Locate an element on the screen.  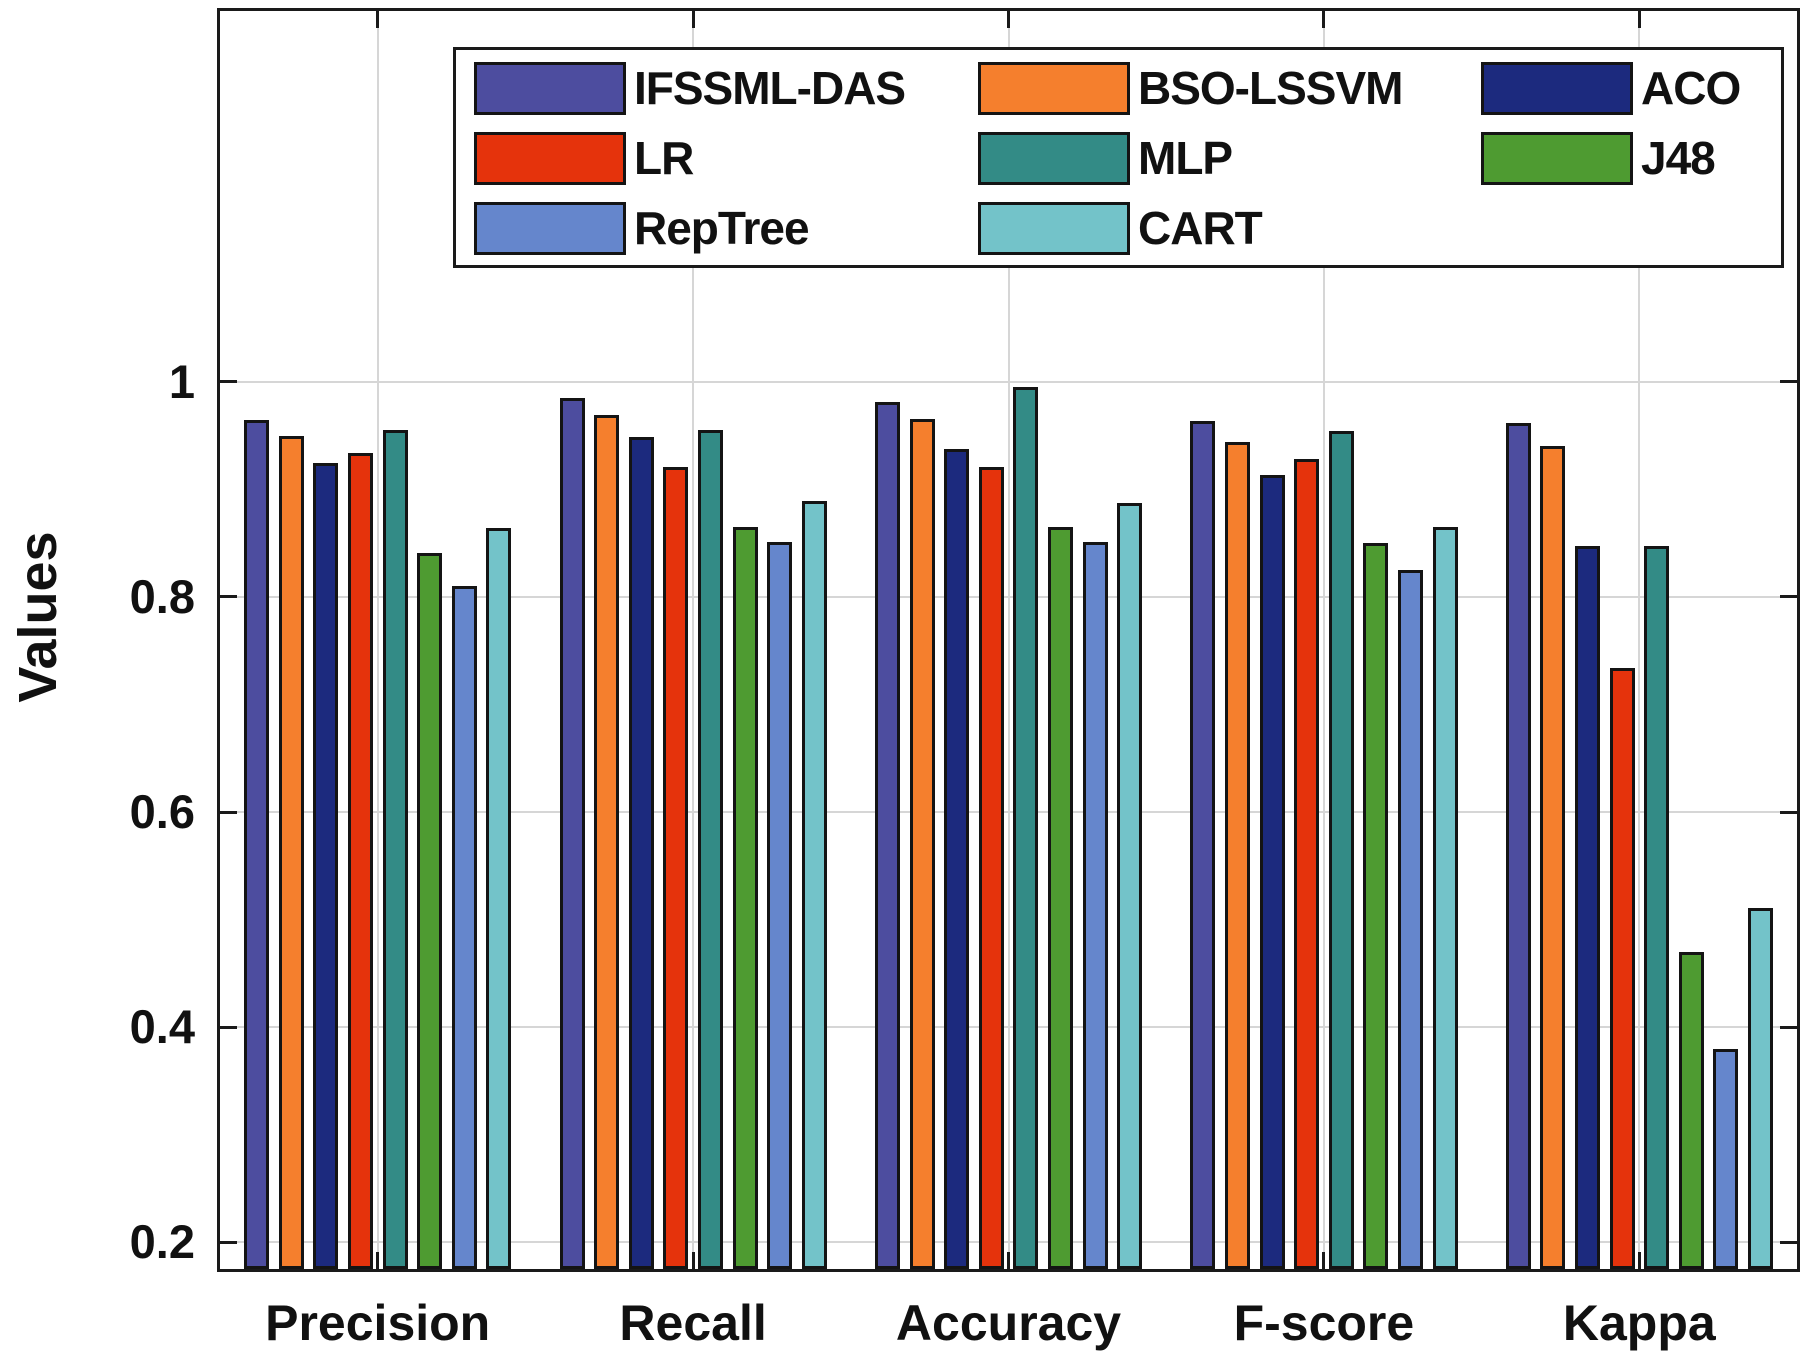
y-tick-label: 0.6 is located at coordinates (162, 812).